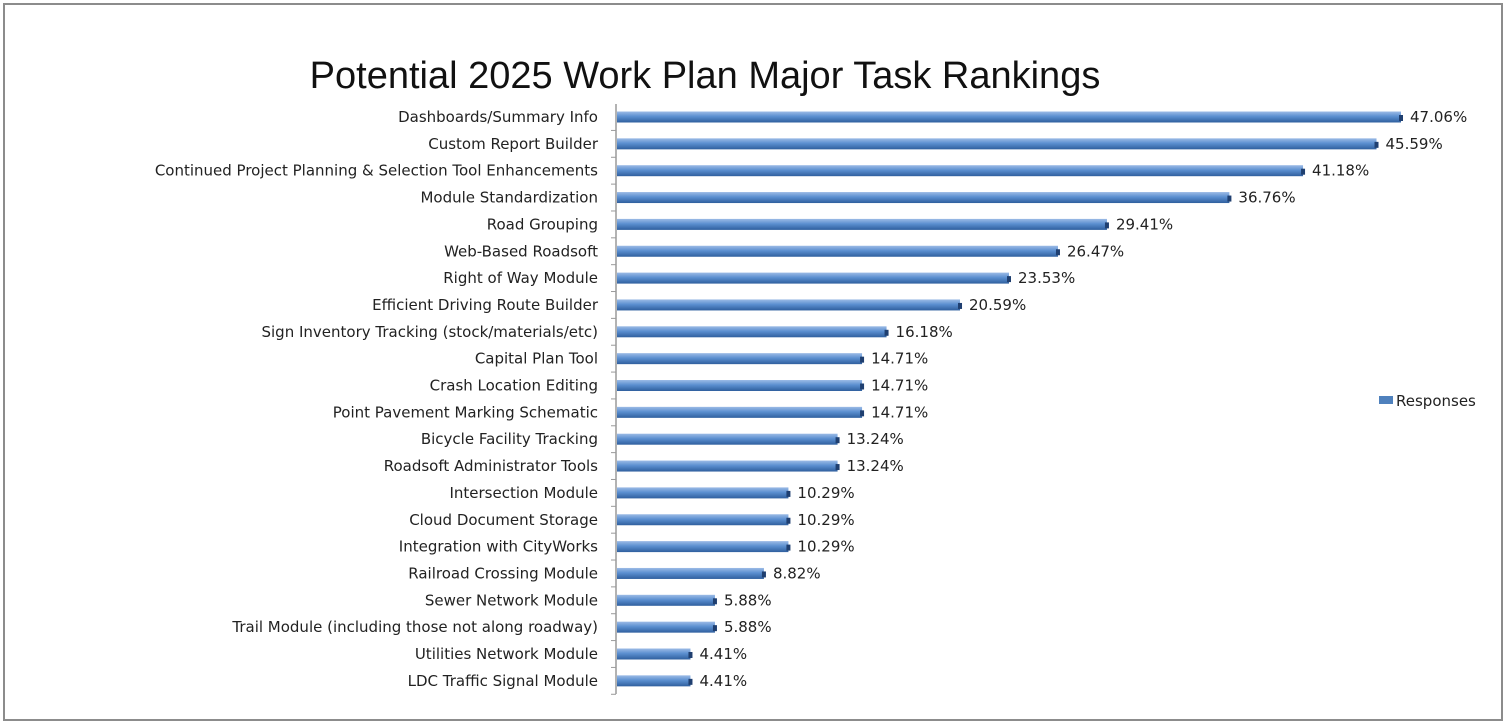 The height and width of the screenshot is (728, 1510). I want to click on category-label: Utilities Network Module, so click(506, 654).